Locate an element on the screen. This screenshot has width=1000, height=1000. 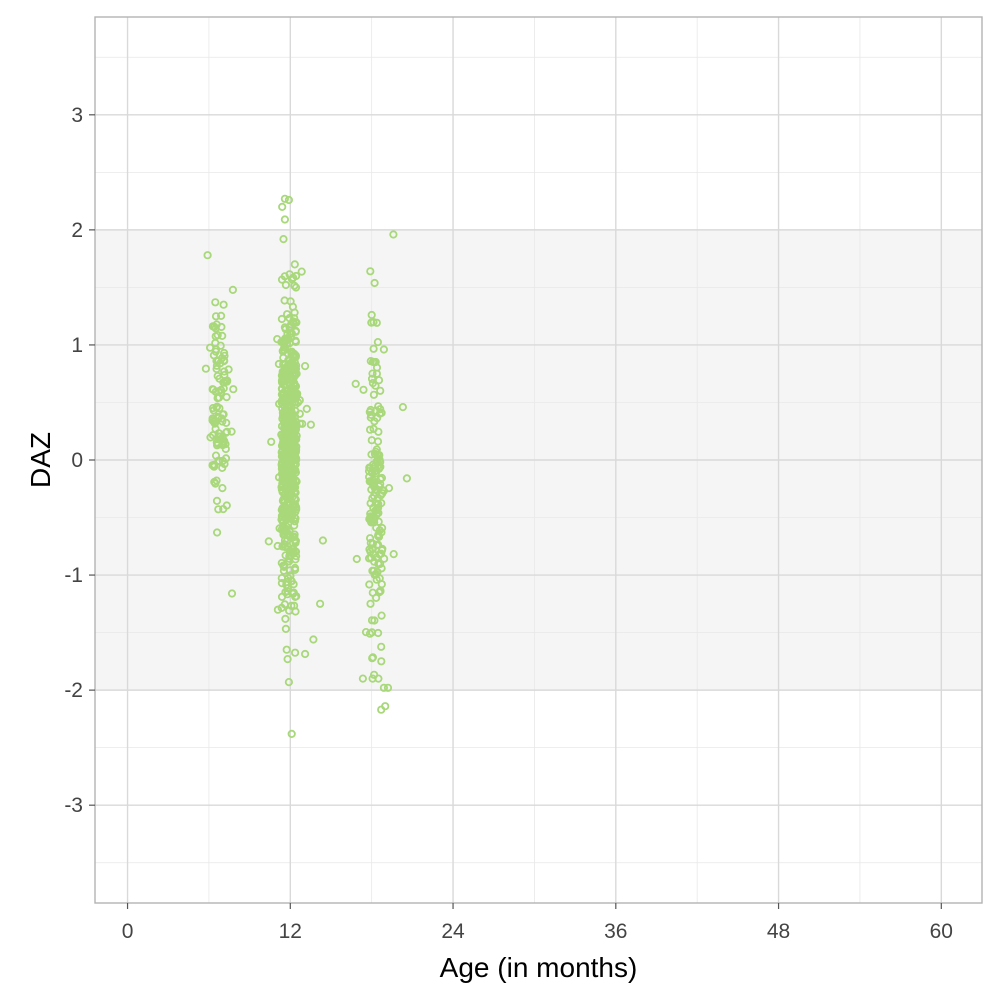
y-tick-label: 2 is located at coordinates (77, 230).